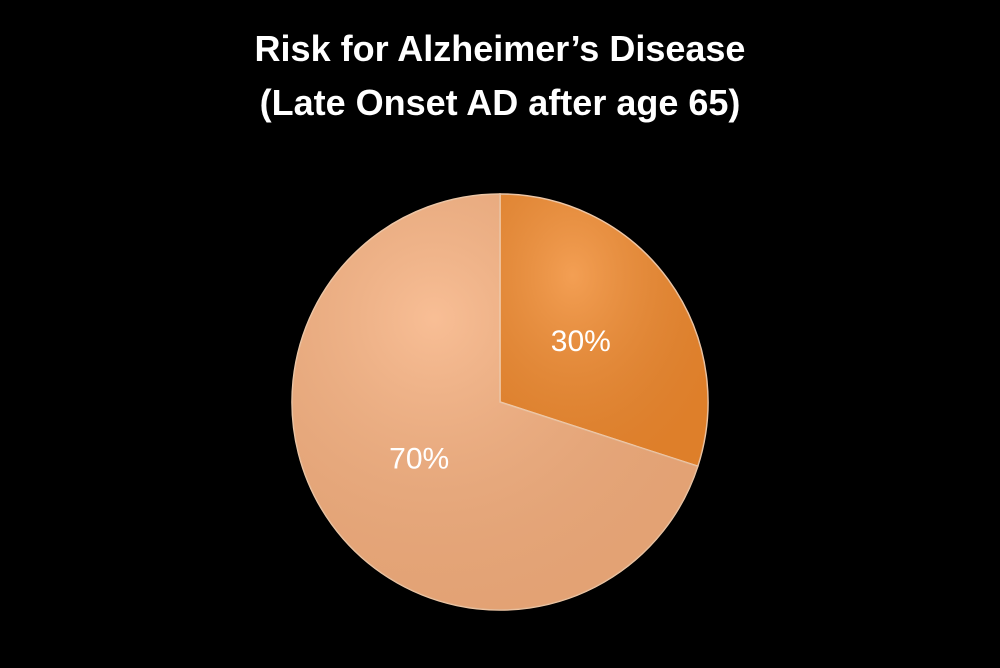 Image resolution: width=1000 pixels, height=668 pixels. I want to click on slice-label-70: 70%, so click(419, 459).